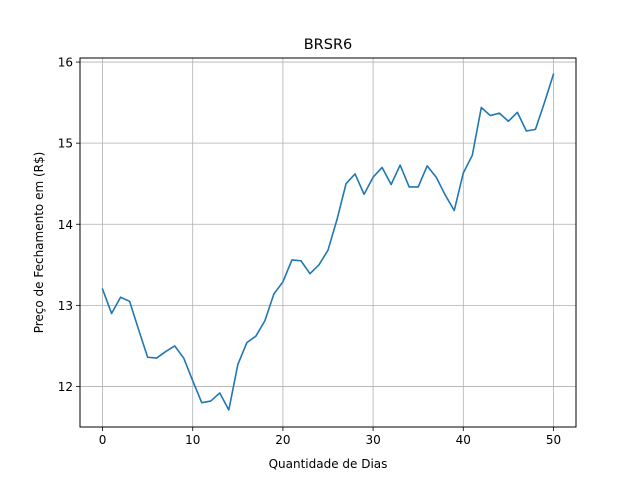 The height and width of the screenshot is (480, 640). What do you see at coordinates (103, 440) in the screenshot?
I see `x-tick-label: 0` at bounding box center [103, 440].